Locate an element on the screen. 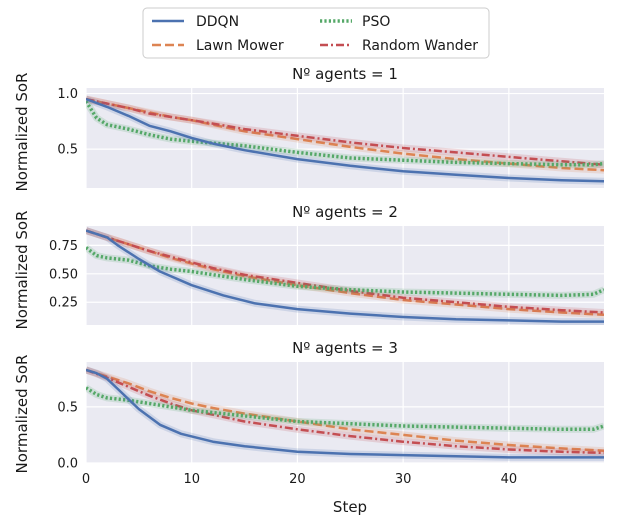  legend-frame is located at coordinates (316, 33).